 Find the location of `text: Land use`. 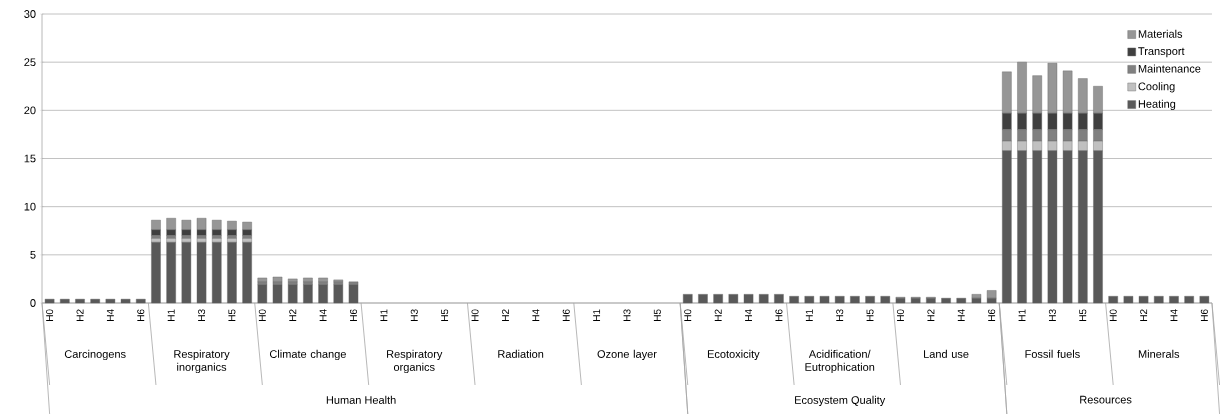

text: Land use is located at coordinates (946, 353).